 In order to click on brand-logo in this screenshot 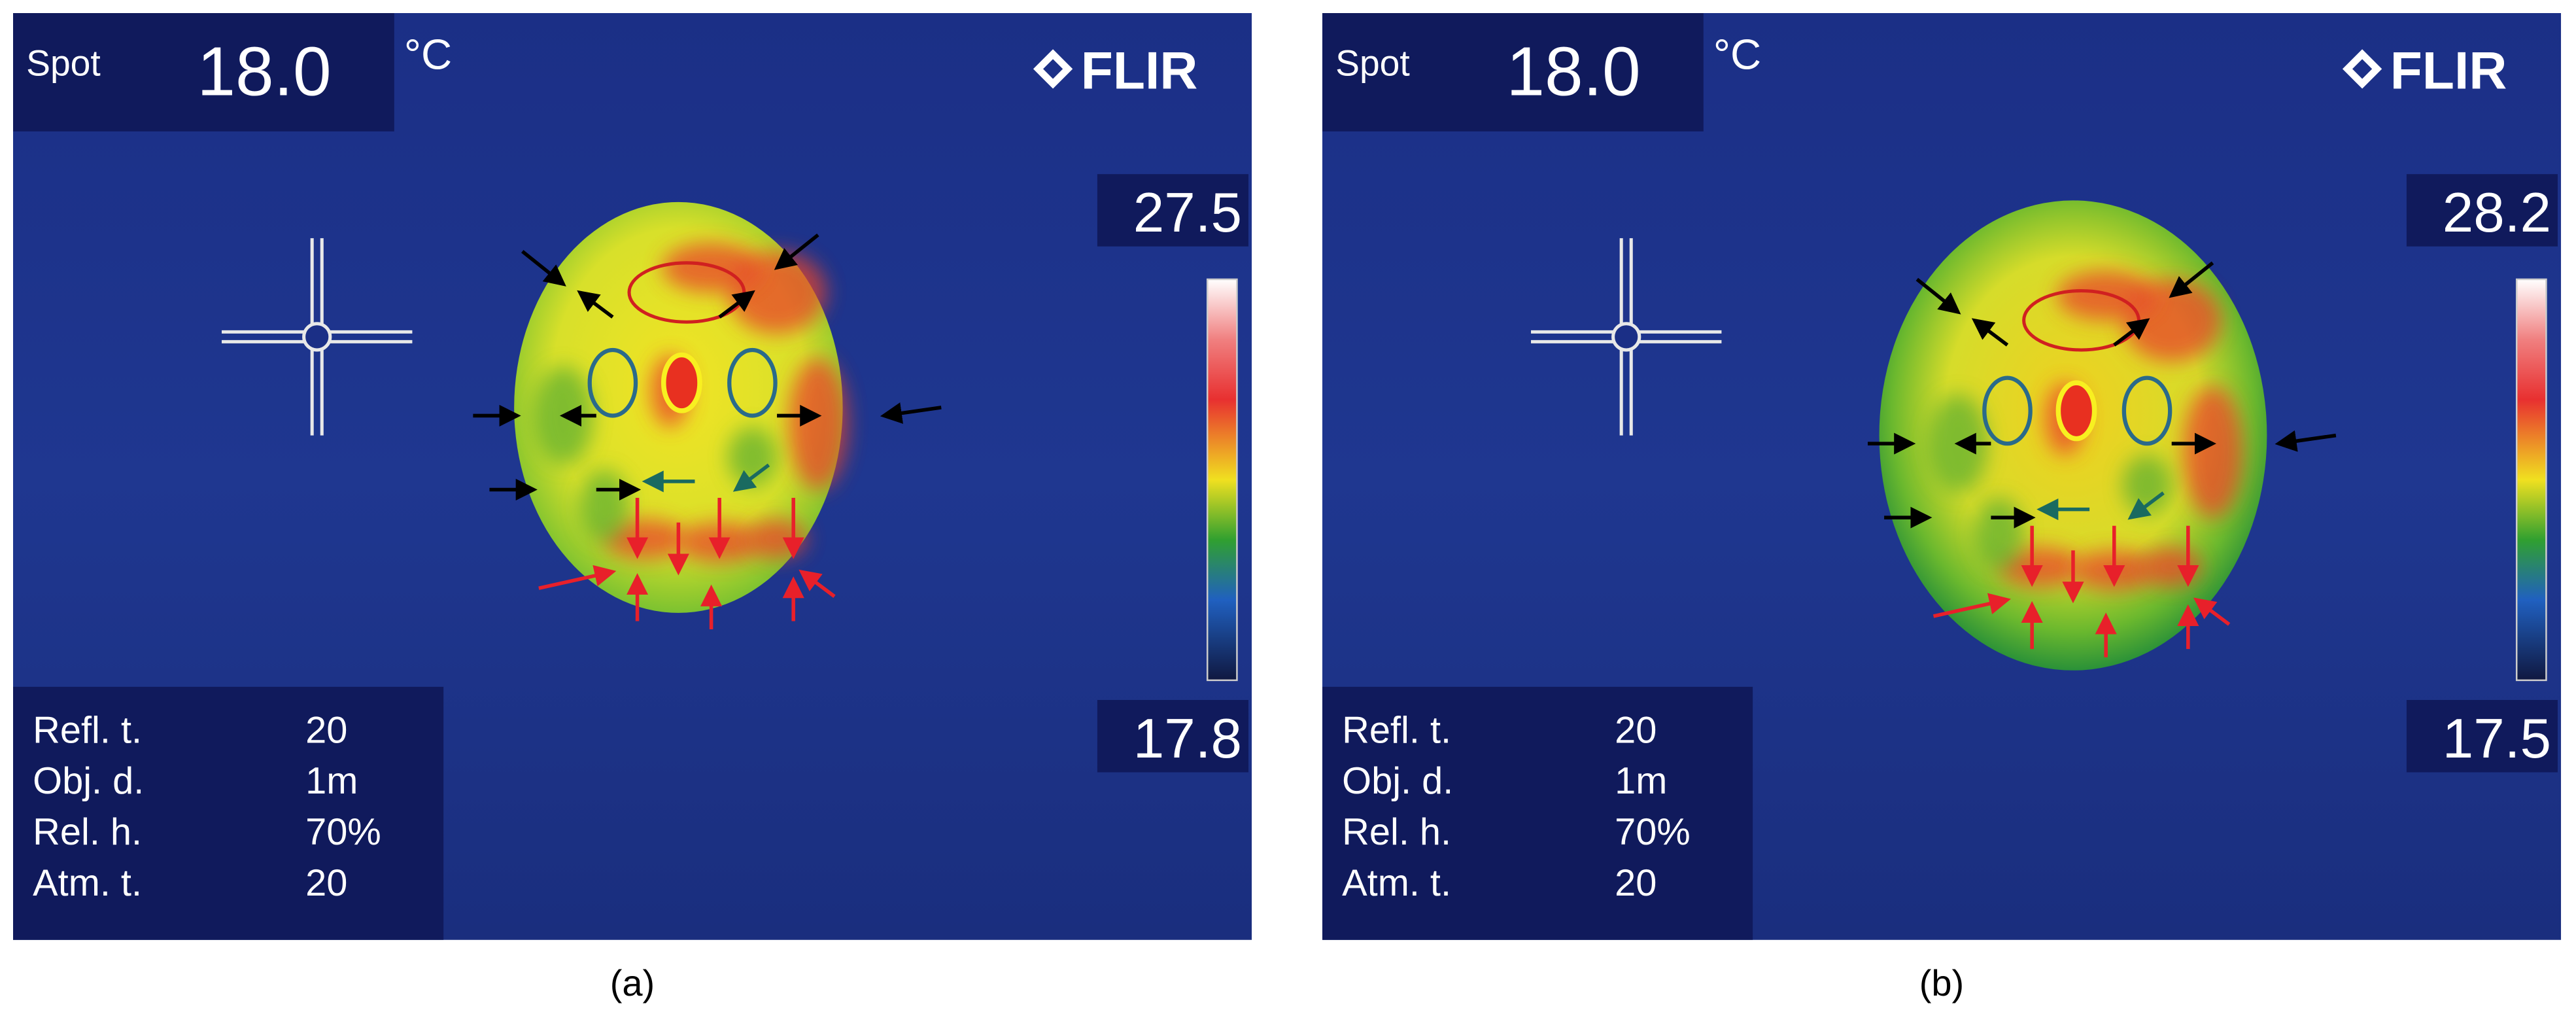, I will do `click(2362, 69)`.